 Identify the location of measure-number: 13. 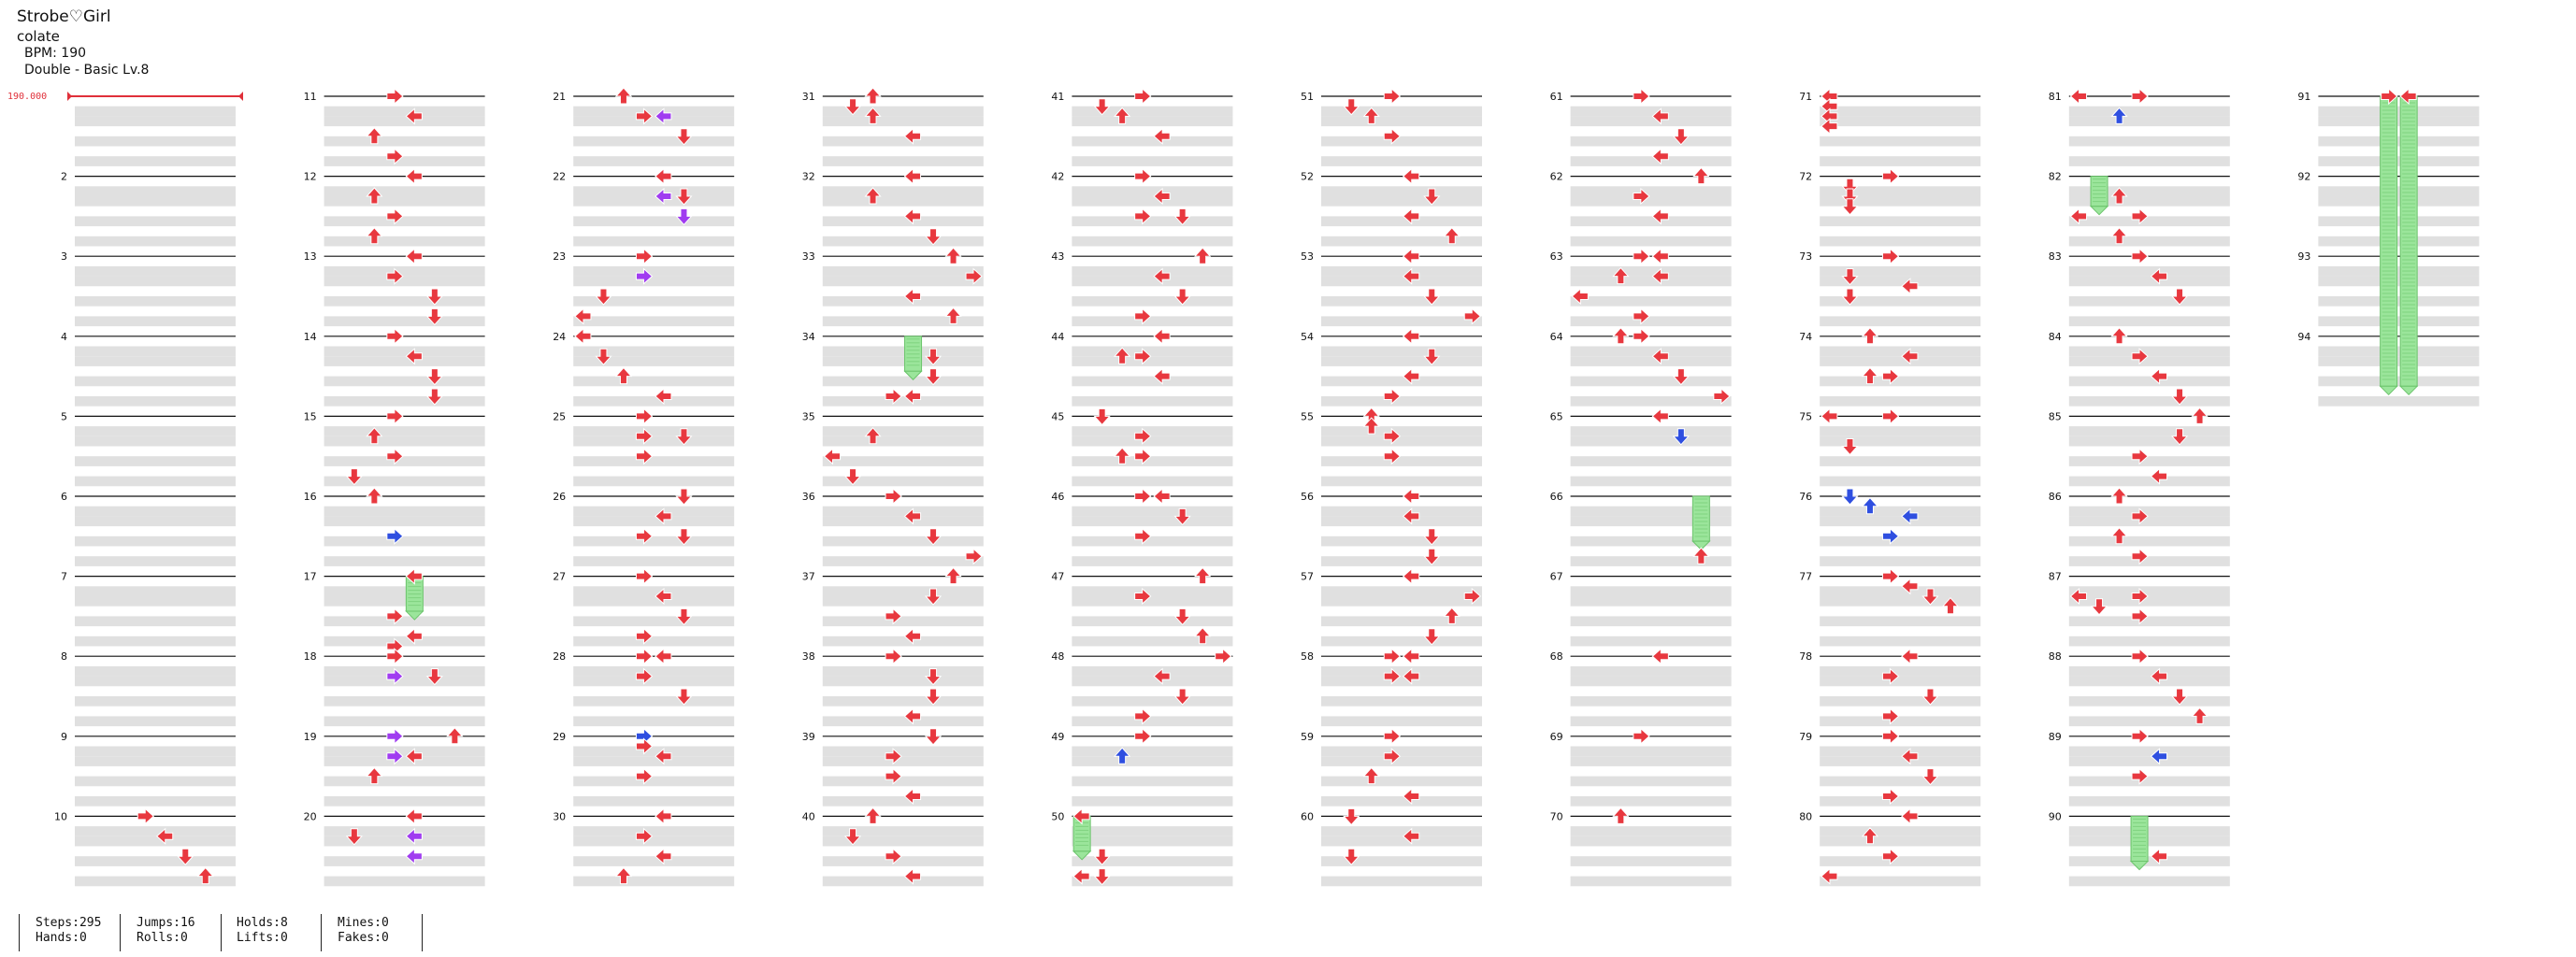
(311, 256).